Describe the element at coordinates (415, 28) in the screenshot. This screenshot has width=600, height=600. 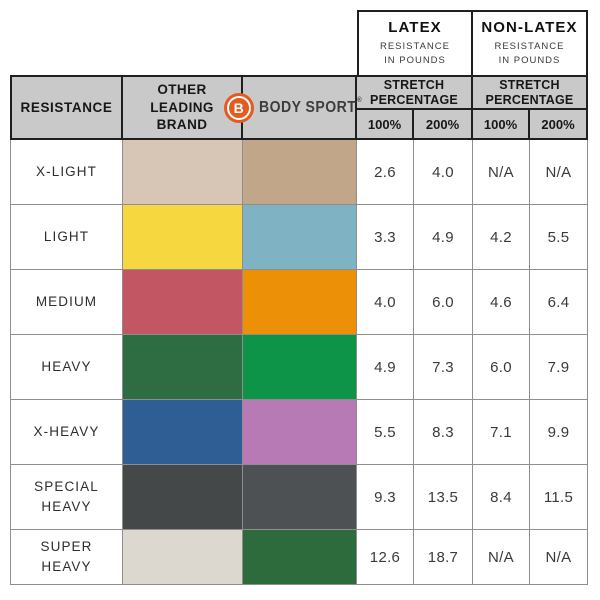
I see `latex-title: LATEX` at that location.